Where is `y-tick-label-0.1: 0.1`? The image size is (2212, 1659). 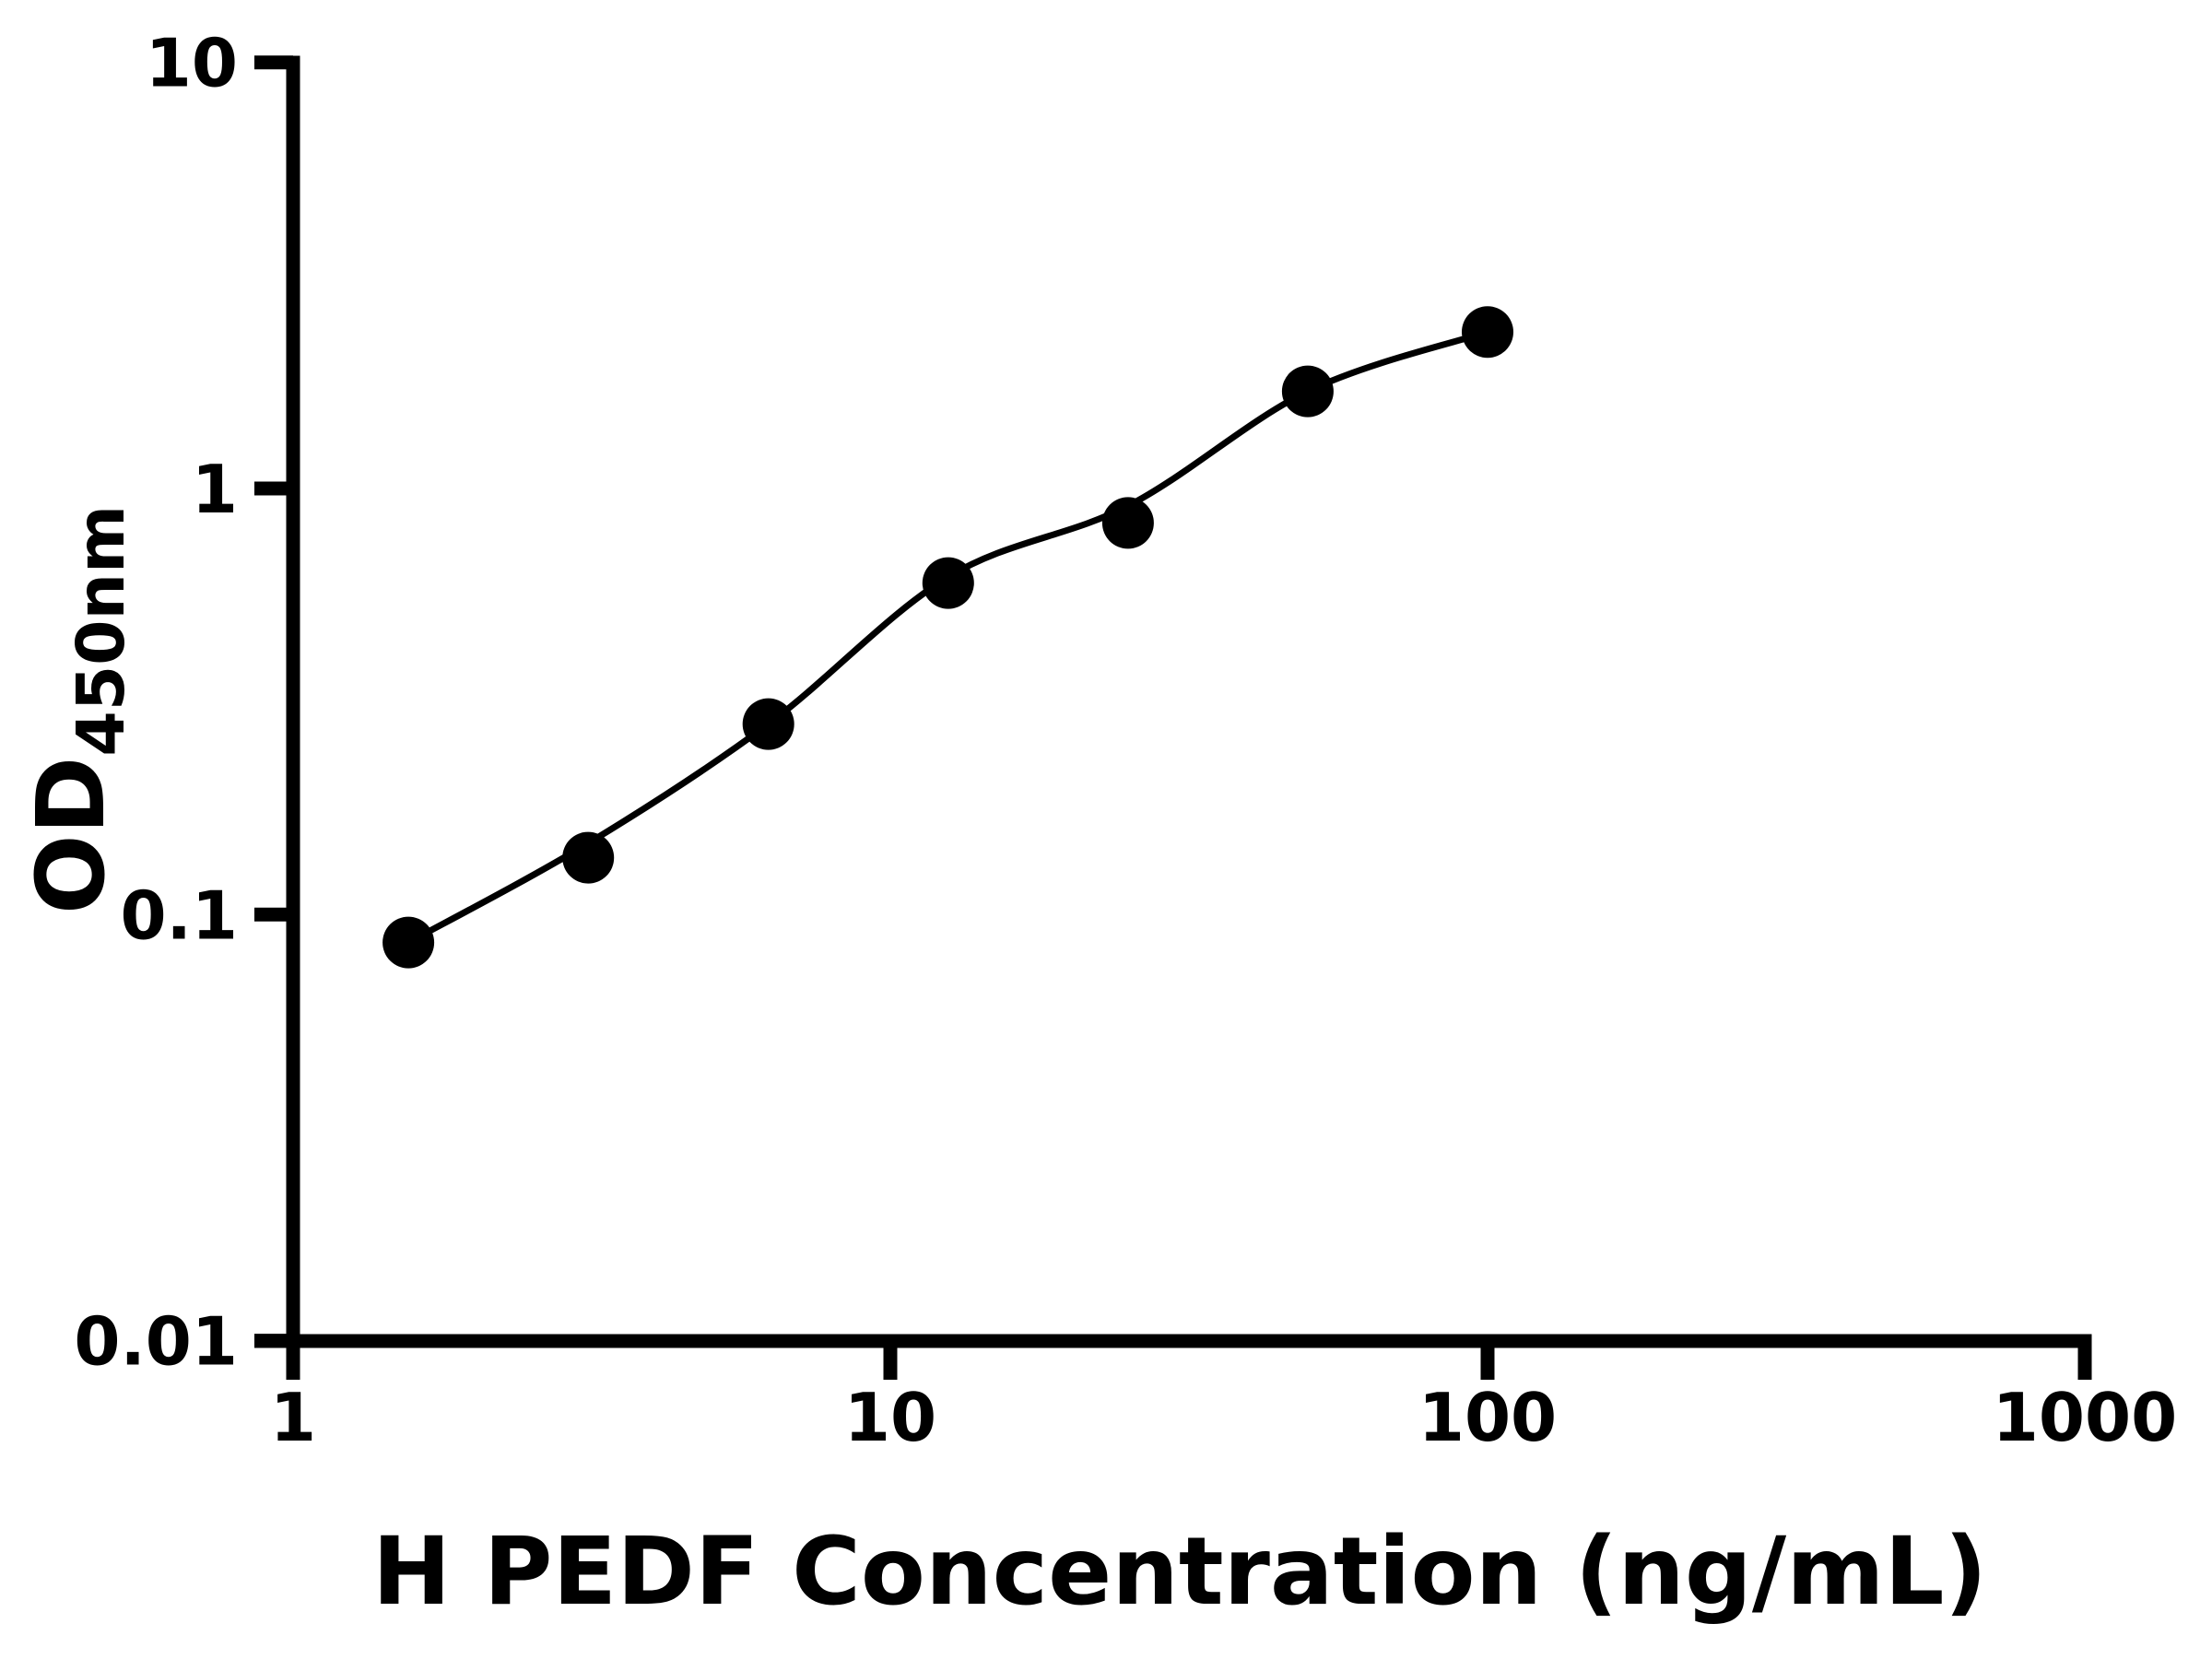
y-tick-label-0.1: 0.1 is located at coordinates (179, 915).